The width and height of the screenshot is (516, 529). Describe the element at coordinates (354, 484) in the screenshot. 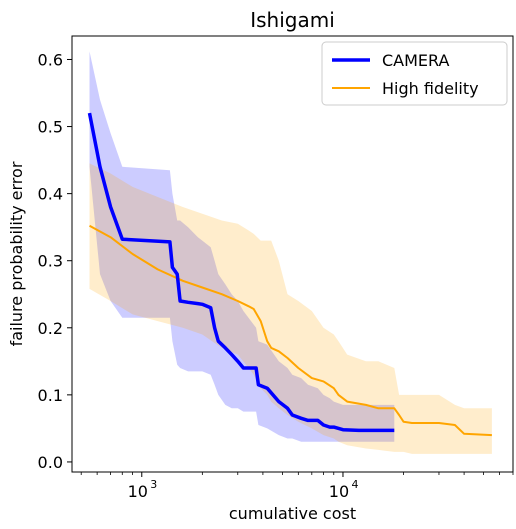

I see `x-tick-exponent: 4` at that location.